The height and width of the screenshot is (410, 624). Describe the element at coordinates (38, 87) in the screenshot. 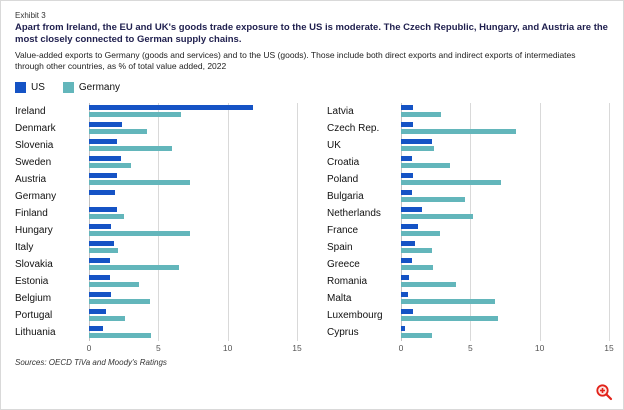

I see `legend-label: US` at that location.